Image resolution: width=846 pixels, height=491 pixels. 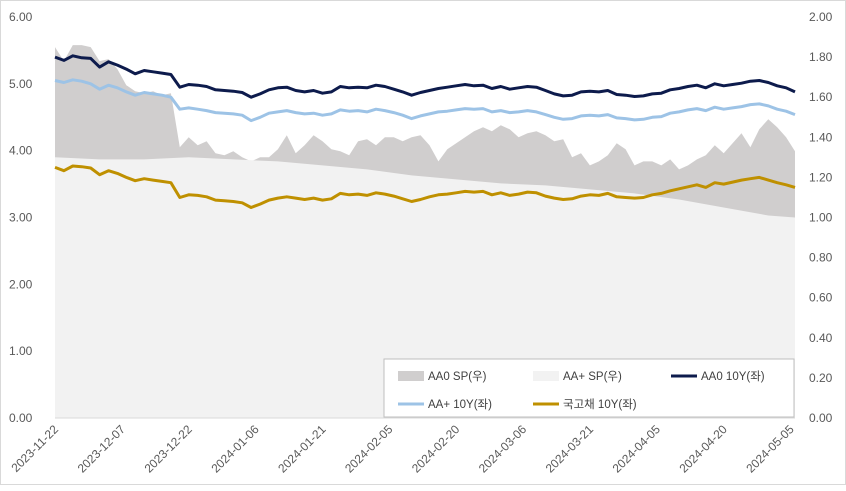 I want to click on y-left-tick-label: 2.00, so click(x=21, y=284).